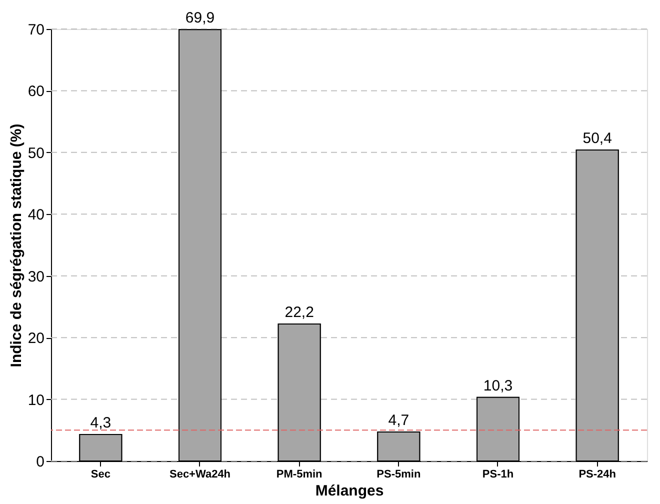  I want to click on x-tick-label: Sec+Wa24h, so click(200, 474).